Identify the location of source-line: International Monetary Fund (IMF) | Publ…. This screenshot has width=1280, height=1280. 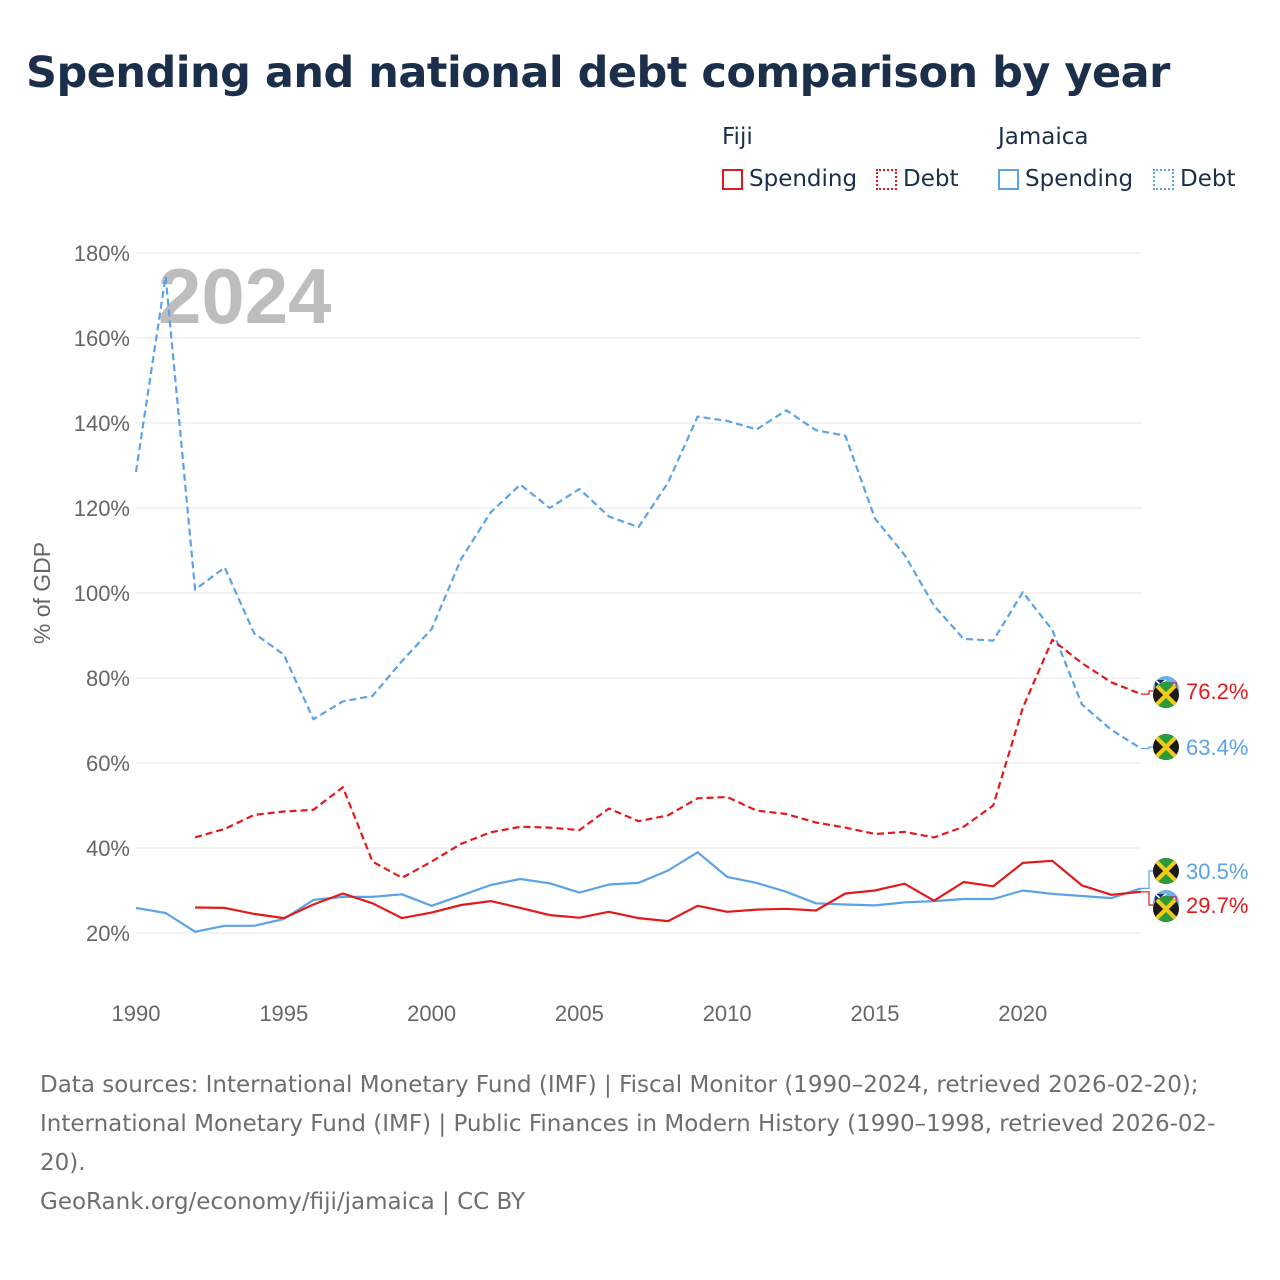
(628, 1124).